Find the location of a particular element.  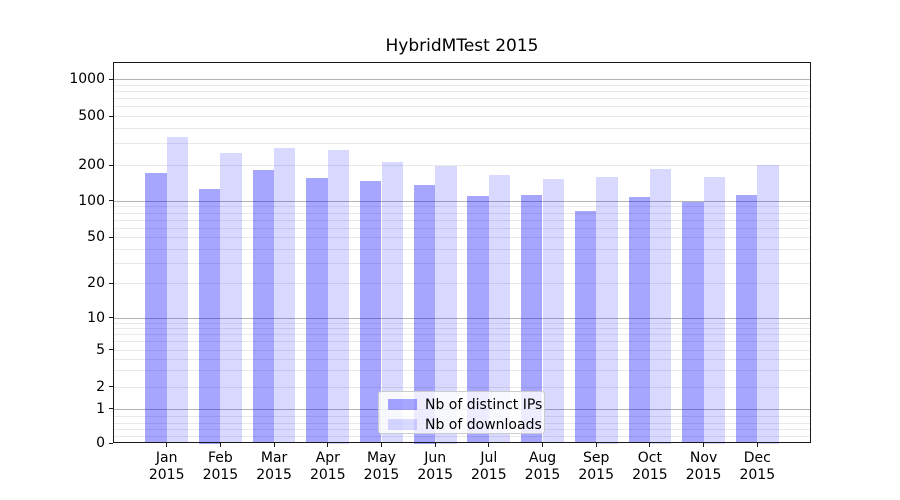

legend-label-distinct-ips: Nb of distinct IPs is located at coordinates (484, 404).